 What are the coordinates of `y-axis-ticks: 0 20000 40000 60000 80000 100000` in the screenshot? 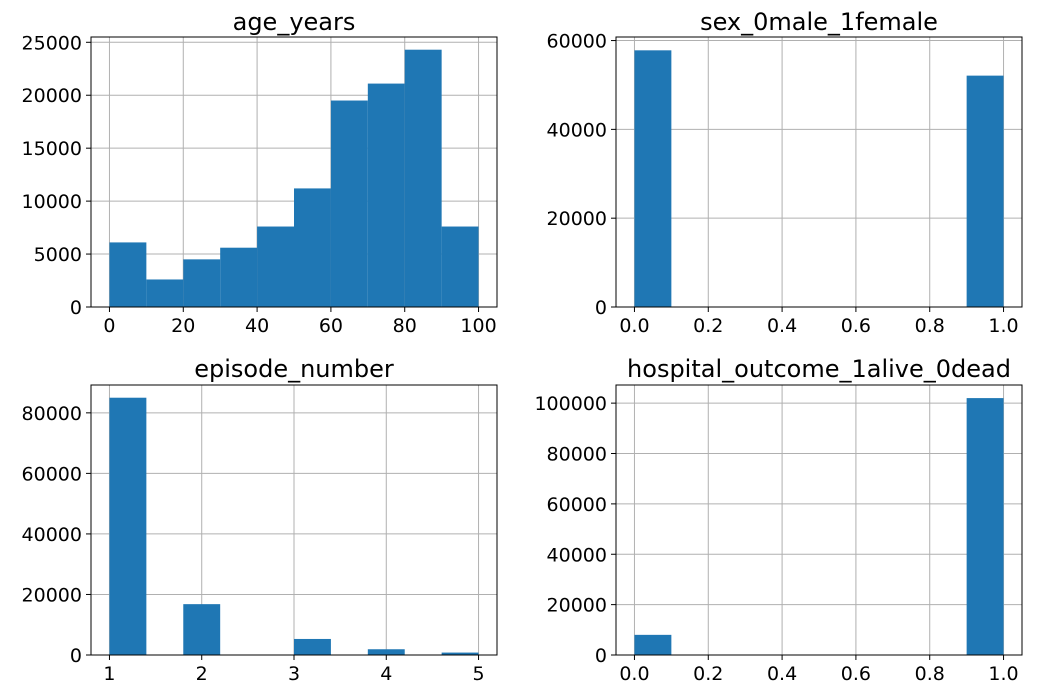 It's located at (575, 530).